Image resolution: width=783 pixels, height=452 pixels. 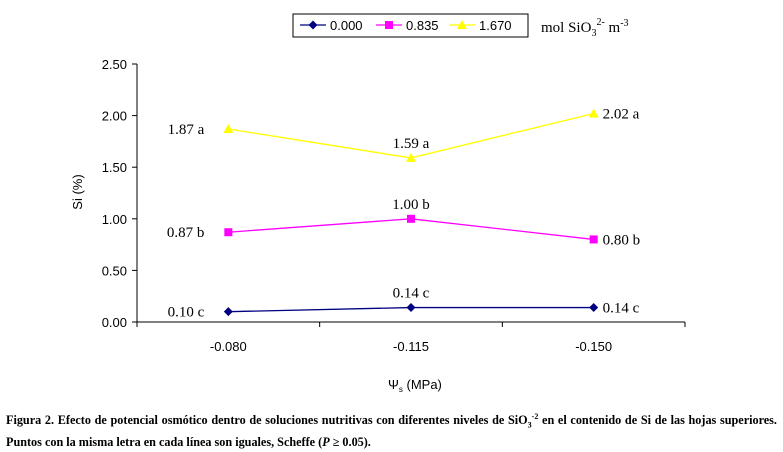 What do you see at coordinates (326, 441) in the screenshot?
I see `caption-p-italic: P` at bounding box center [326, 441].